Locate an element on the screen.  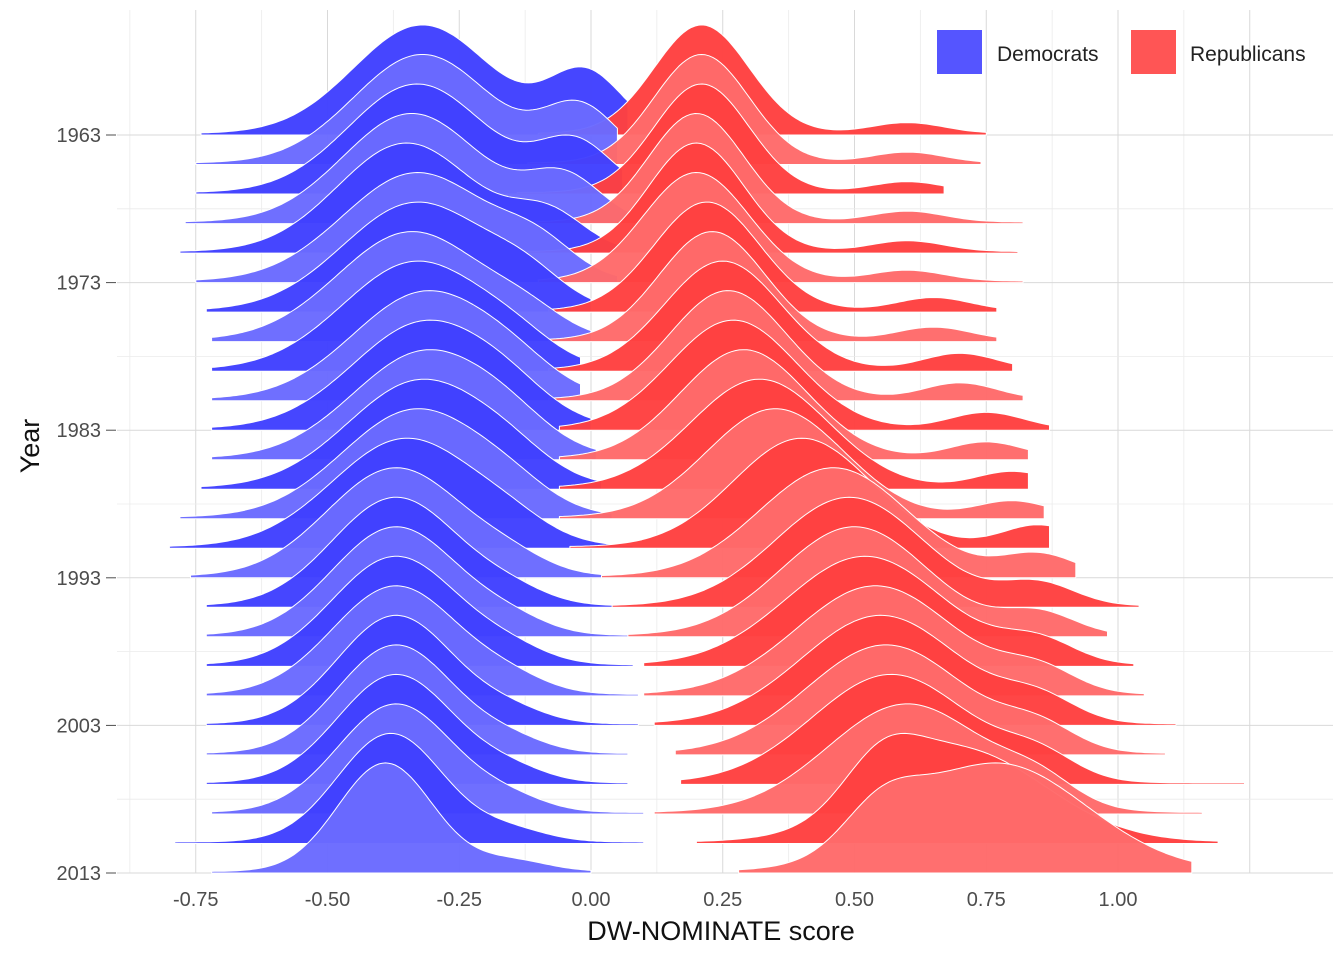
y-tick-label: 1983 is located at coordinates (79, 431).